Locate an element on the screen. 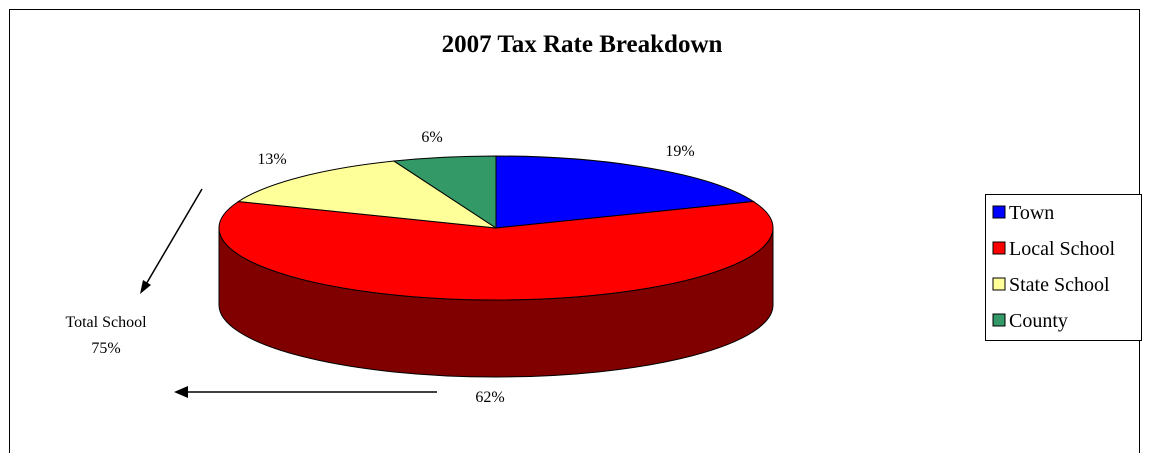  data-label-local-school: 62% is located at coordinates (489, 397).